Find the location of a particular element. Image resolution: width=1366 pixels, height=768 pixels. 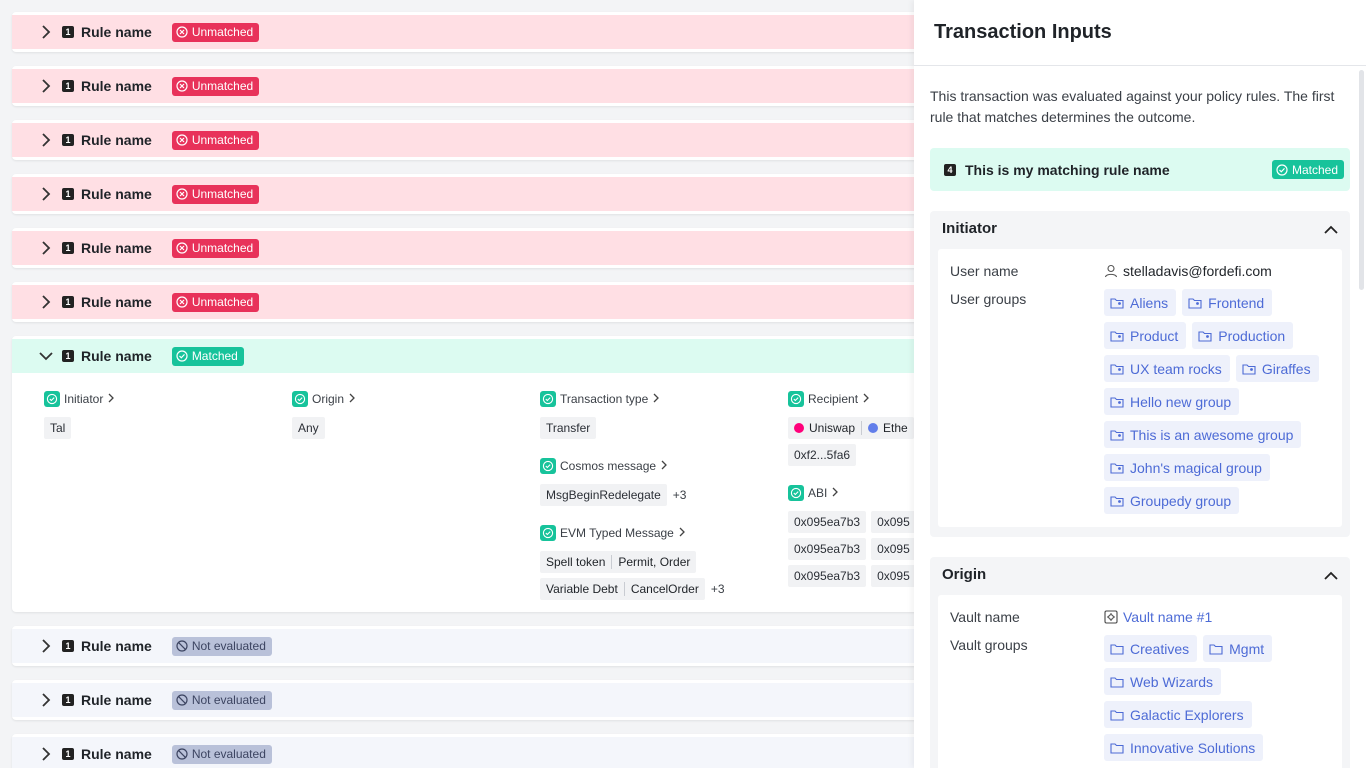

chevron-down-icon is located at coordinates (46, 356).